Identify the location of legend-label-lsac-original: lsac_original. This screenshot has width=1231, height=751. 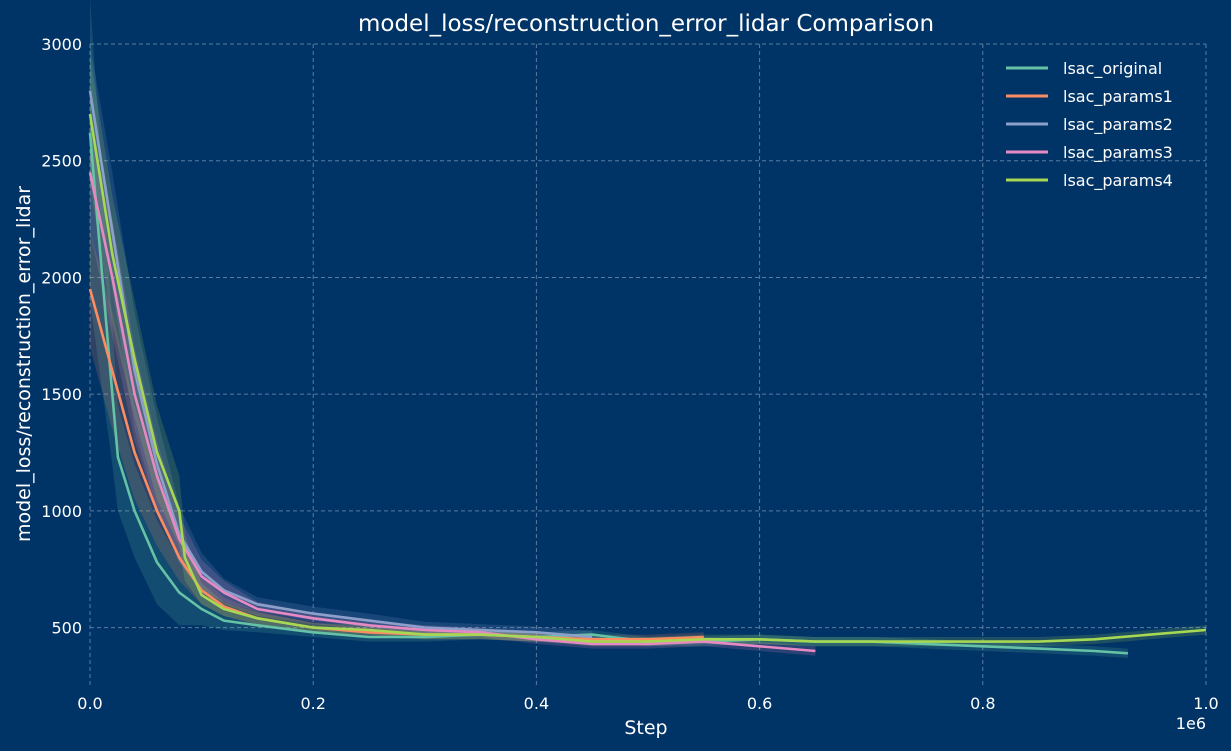
(1112, 69).